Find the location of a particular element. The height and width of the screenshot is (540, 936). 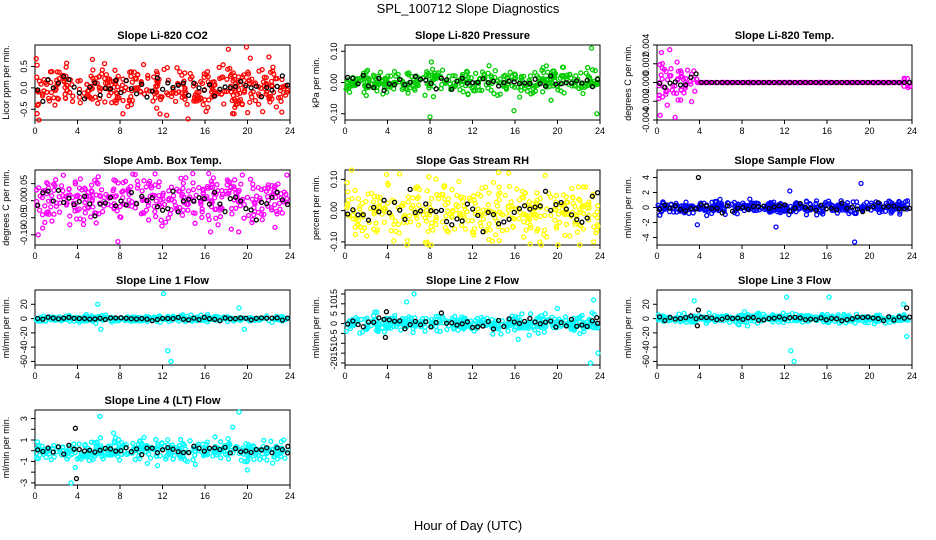

x-tick-label: 0 is located at coordinates (34, 376).